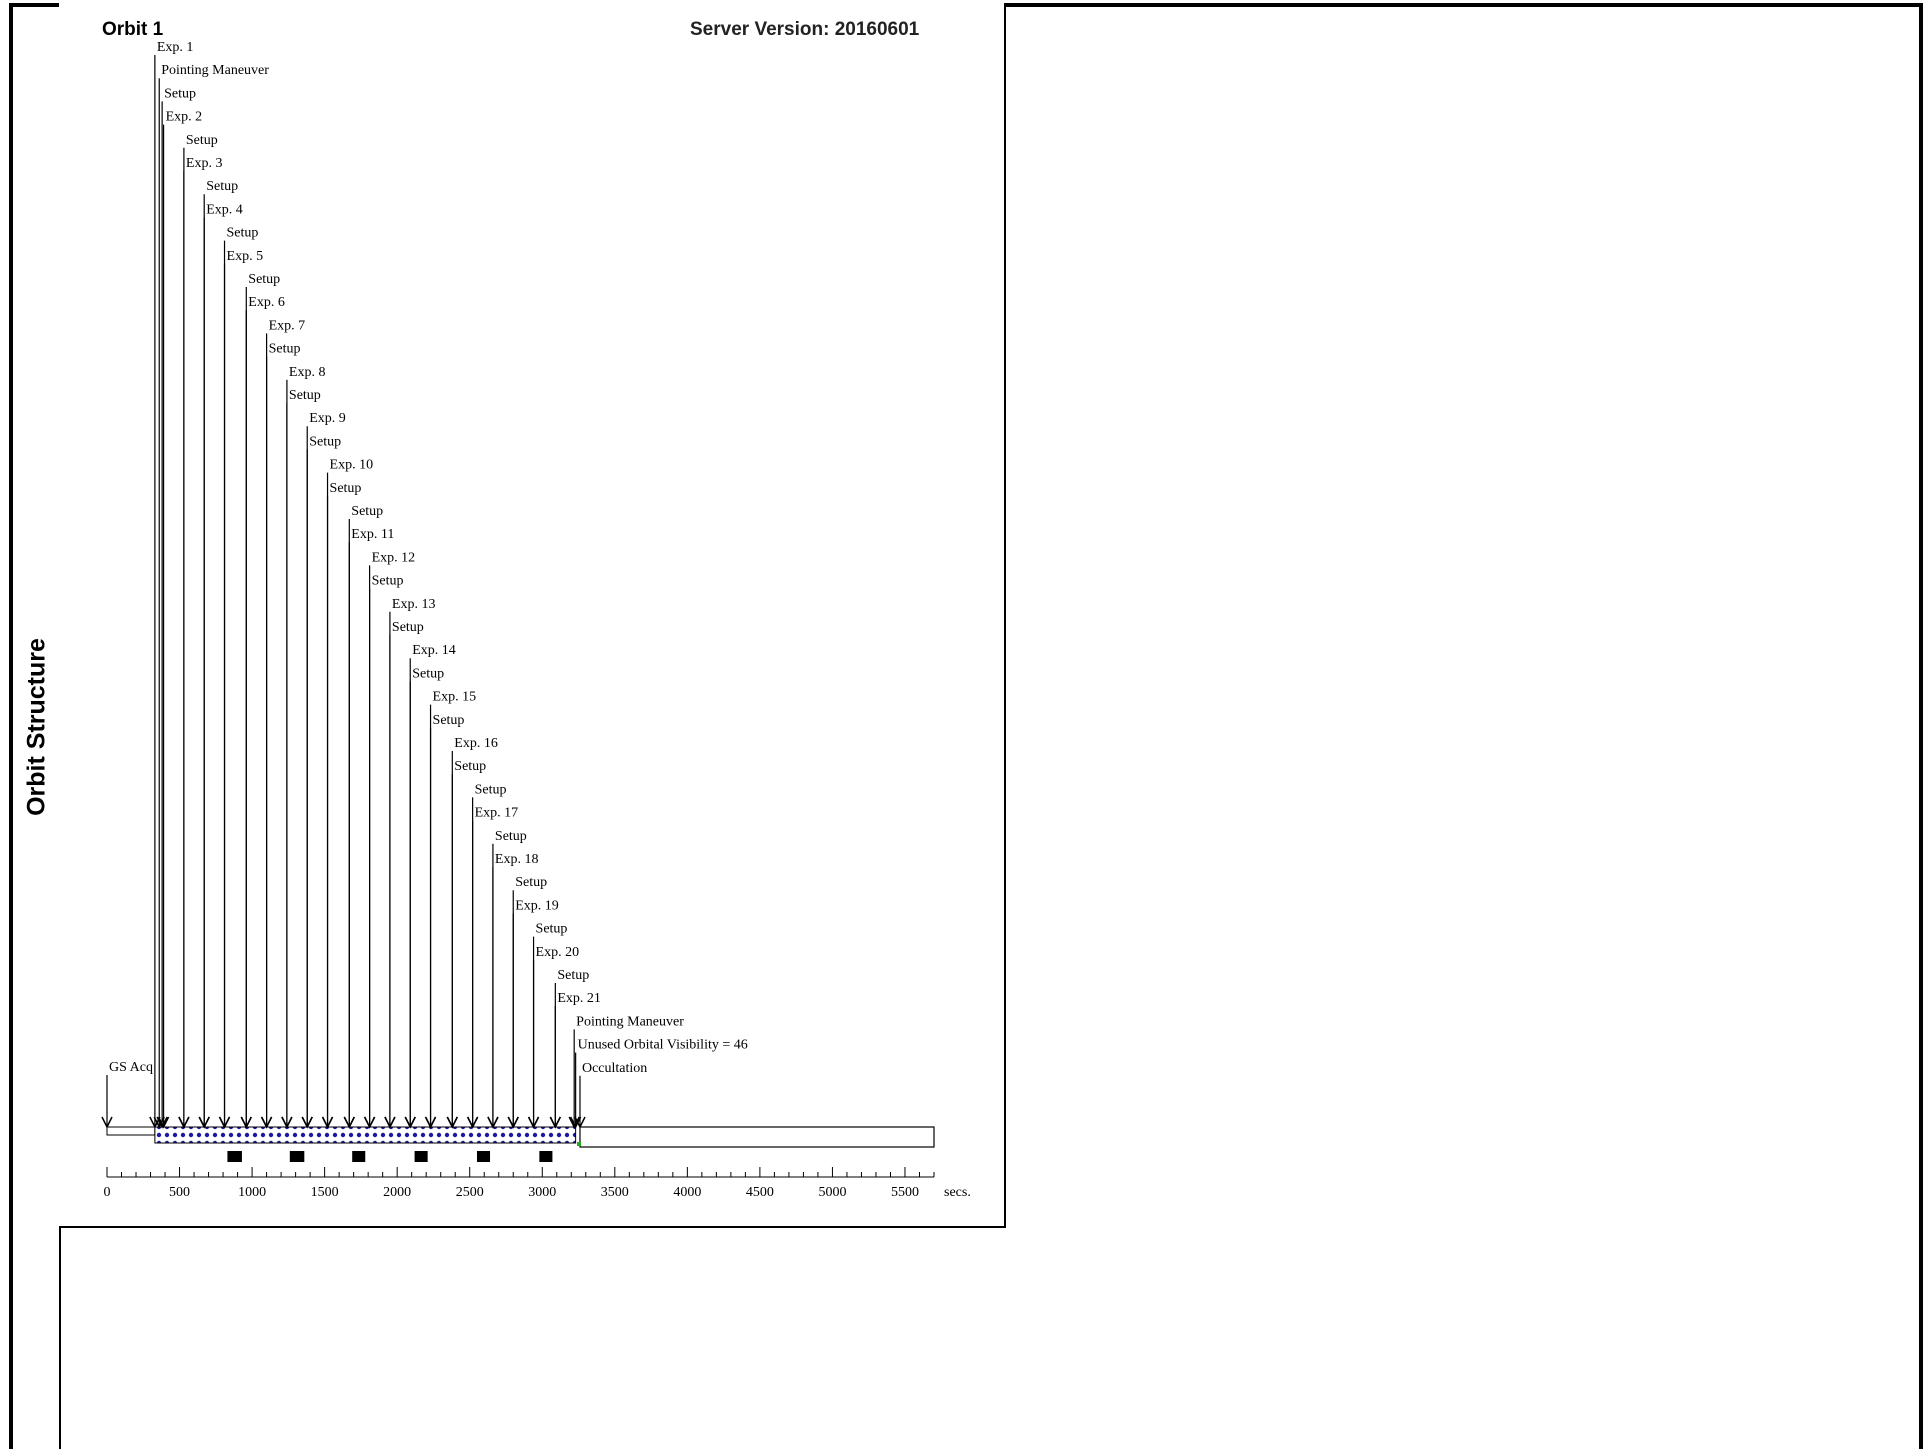  I want to click on pre-acq-bar, so click(131, 1131).